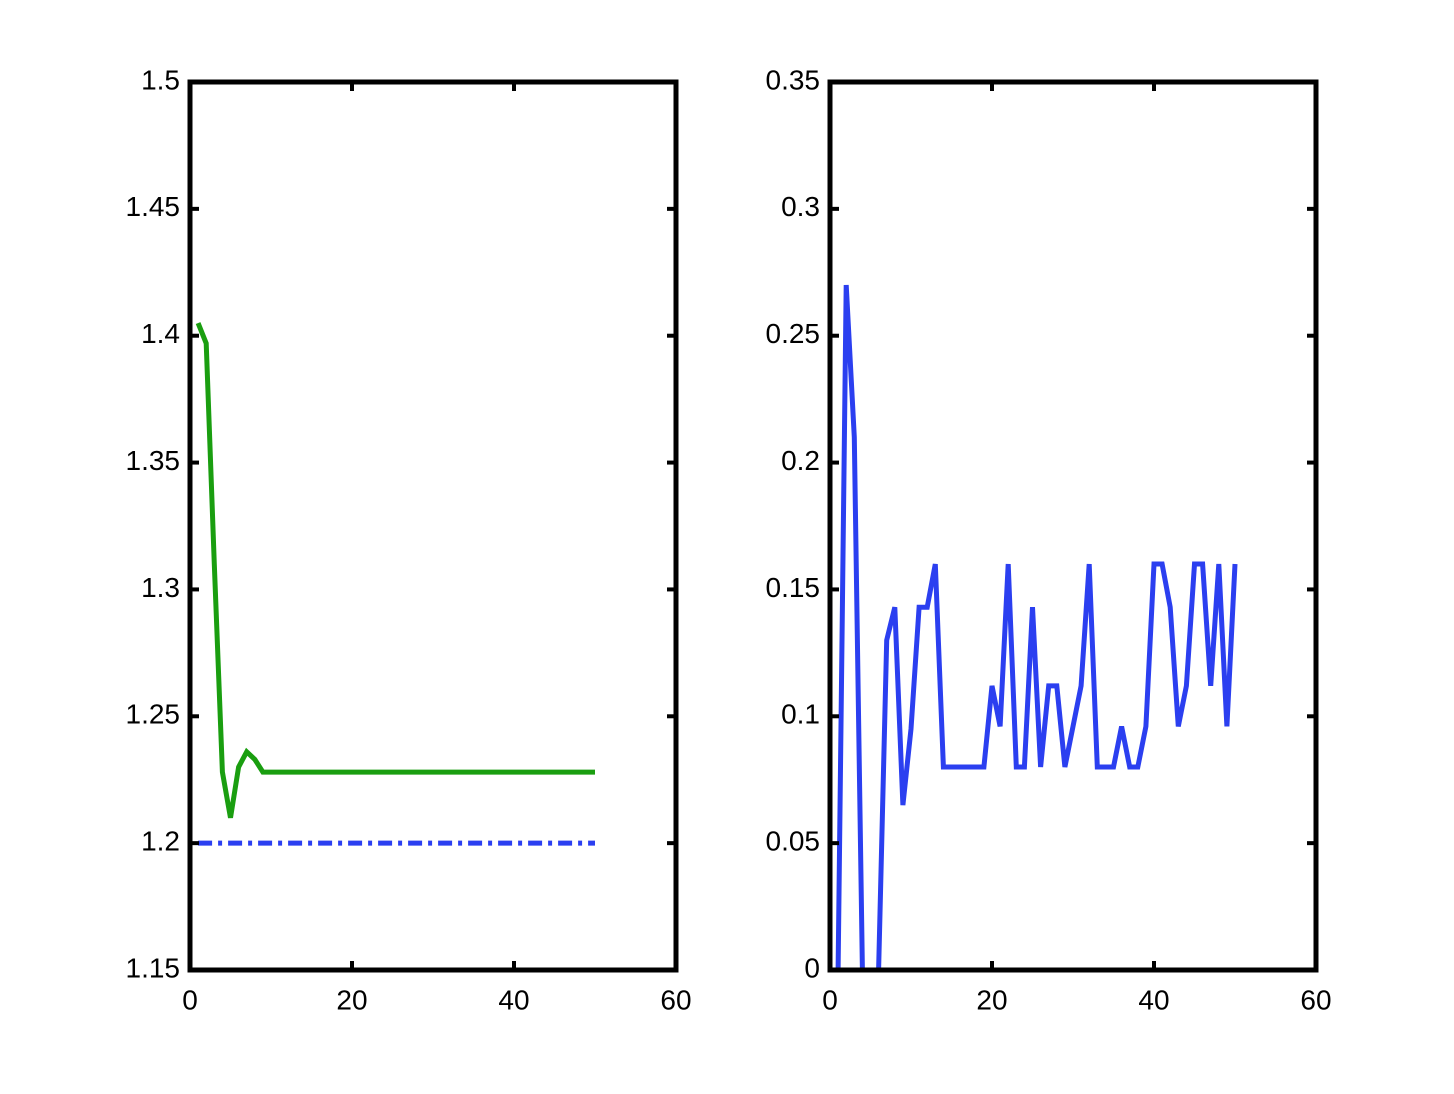  I want to click on y-tick-label: 0.15, so click(793, 587).